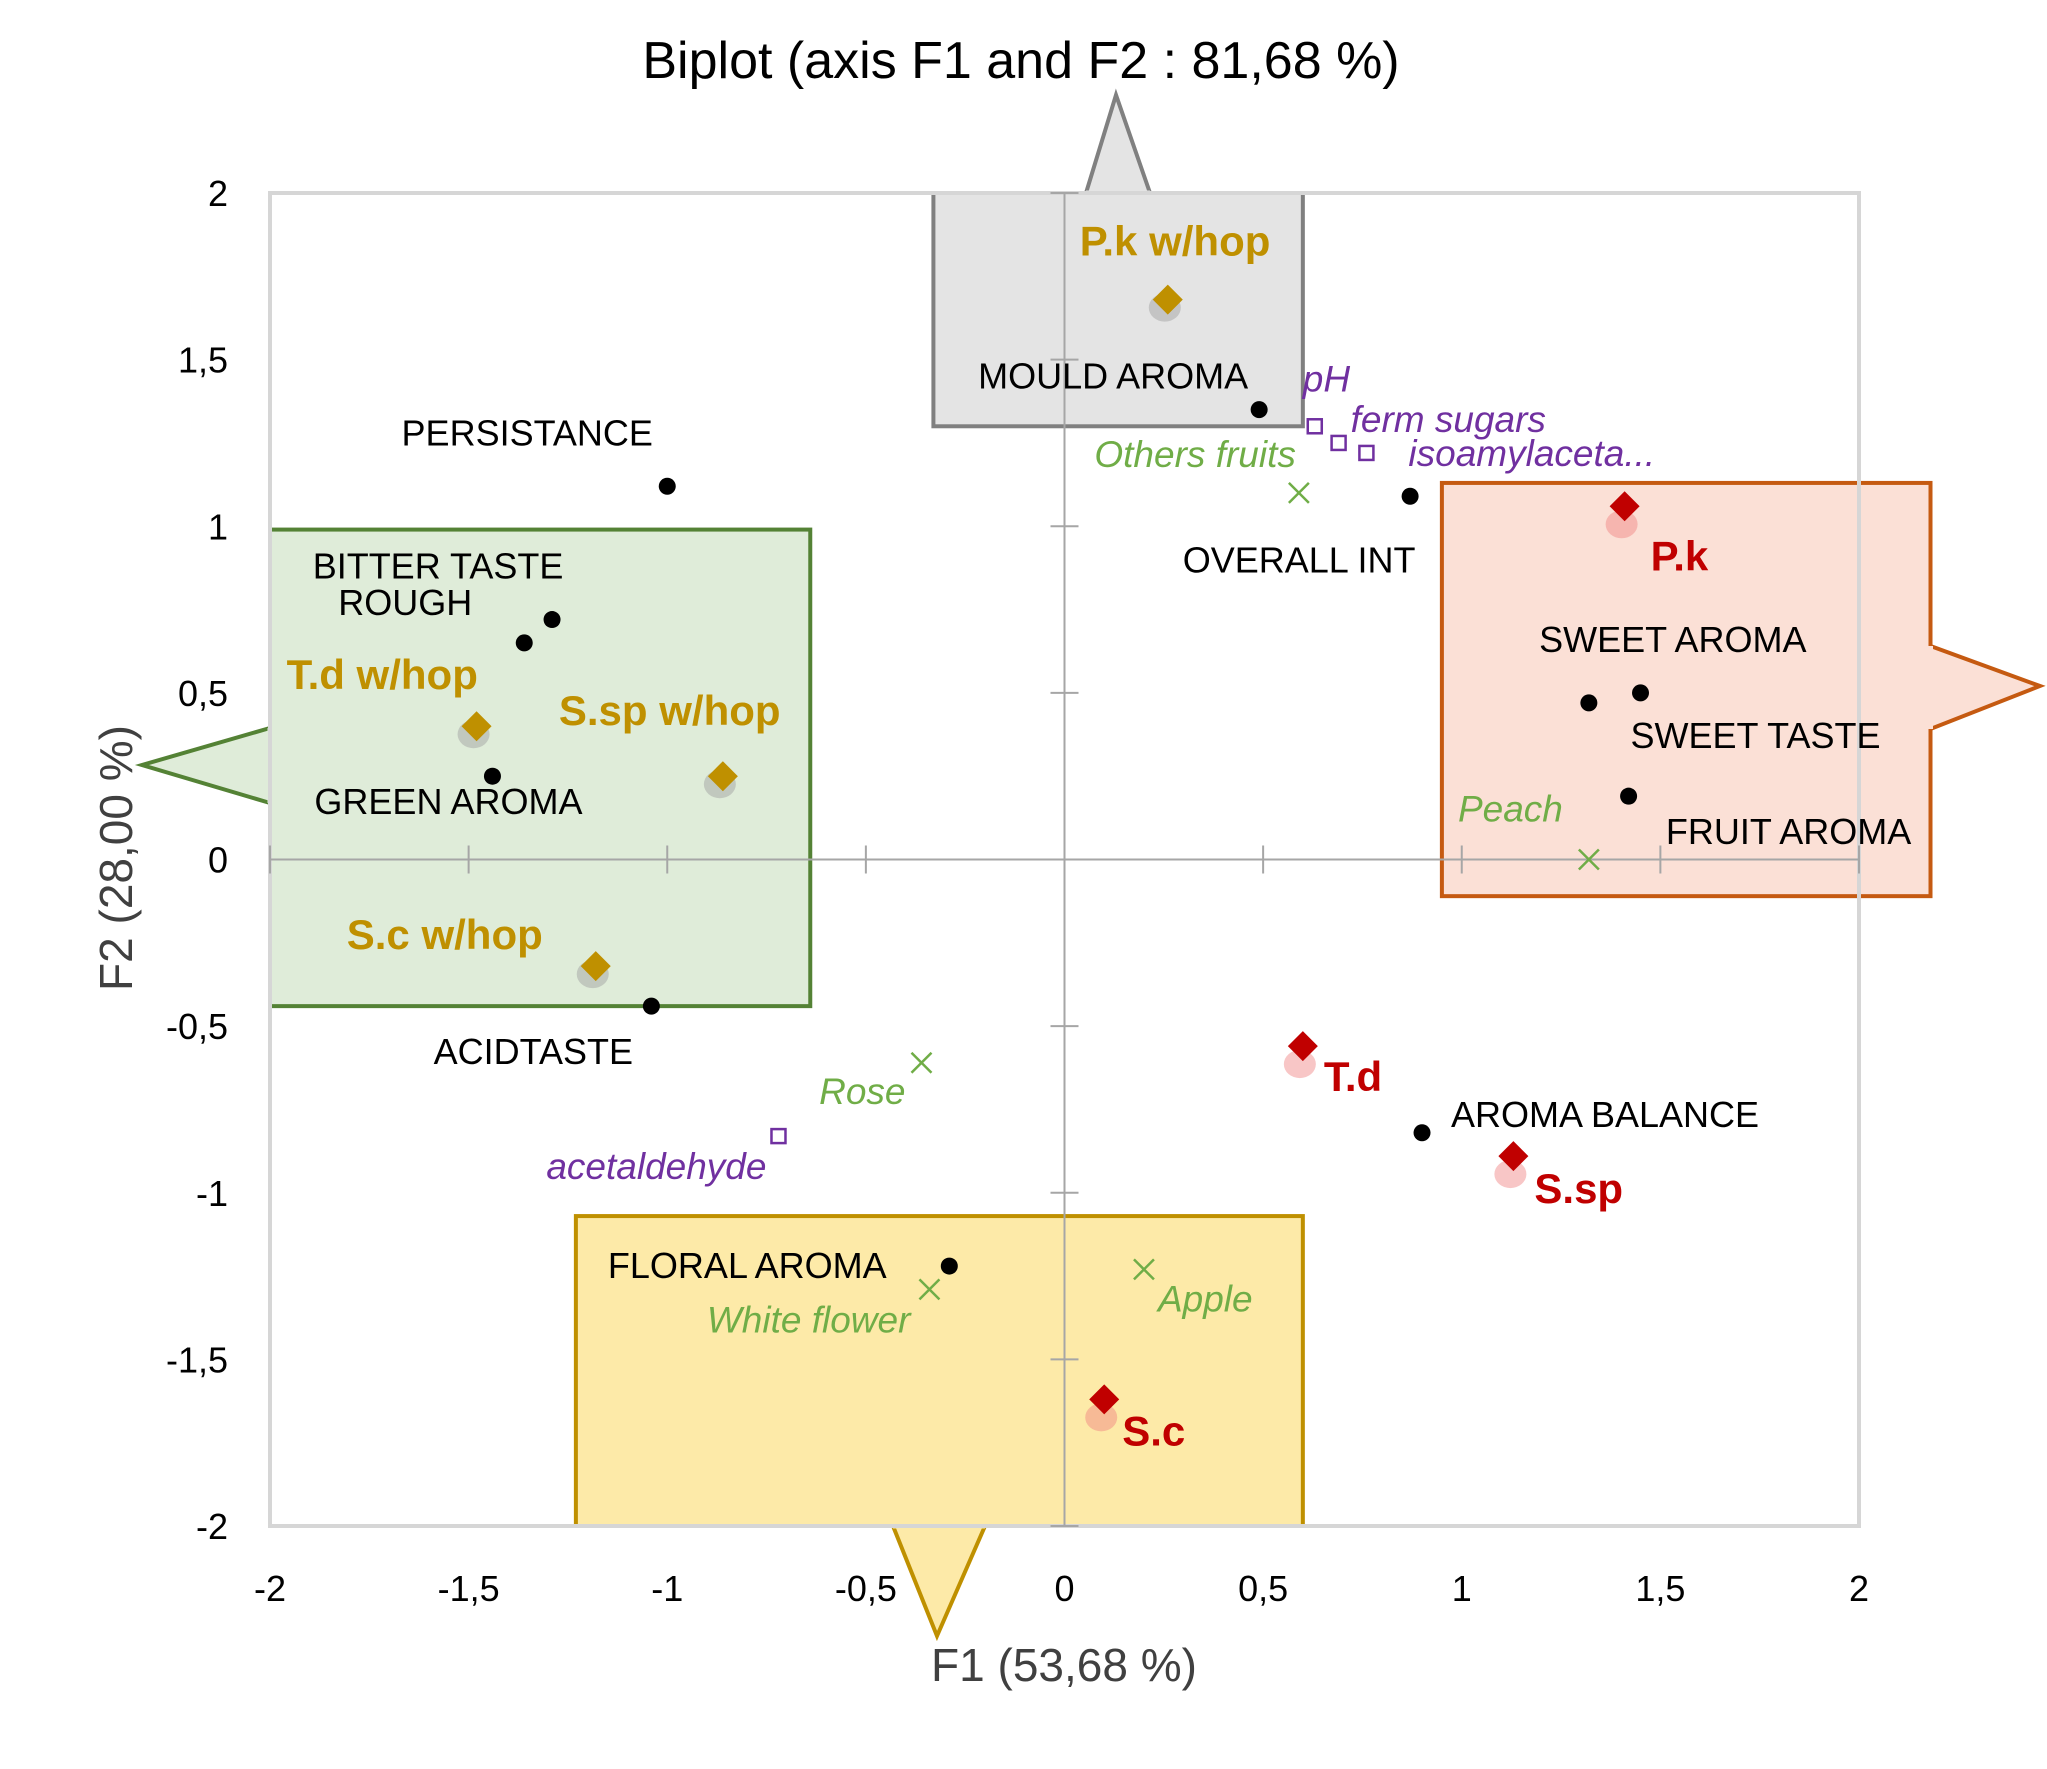 Image resolution: width=2047 pixels, height=1769 pixels. I want to click on point-t-d-diamond, so click(1302, 1046).